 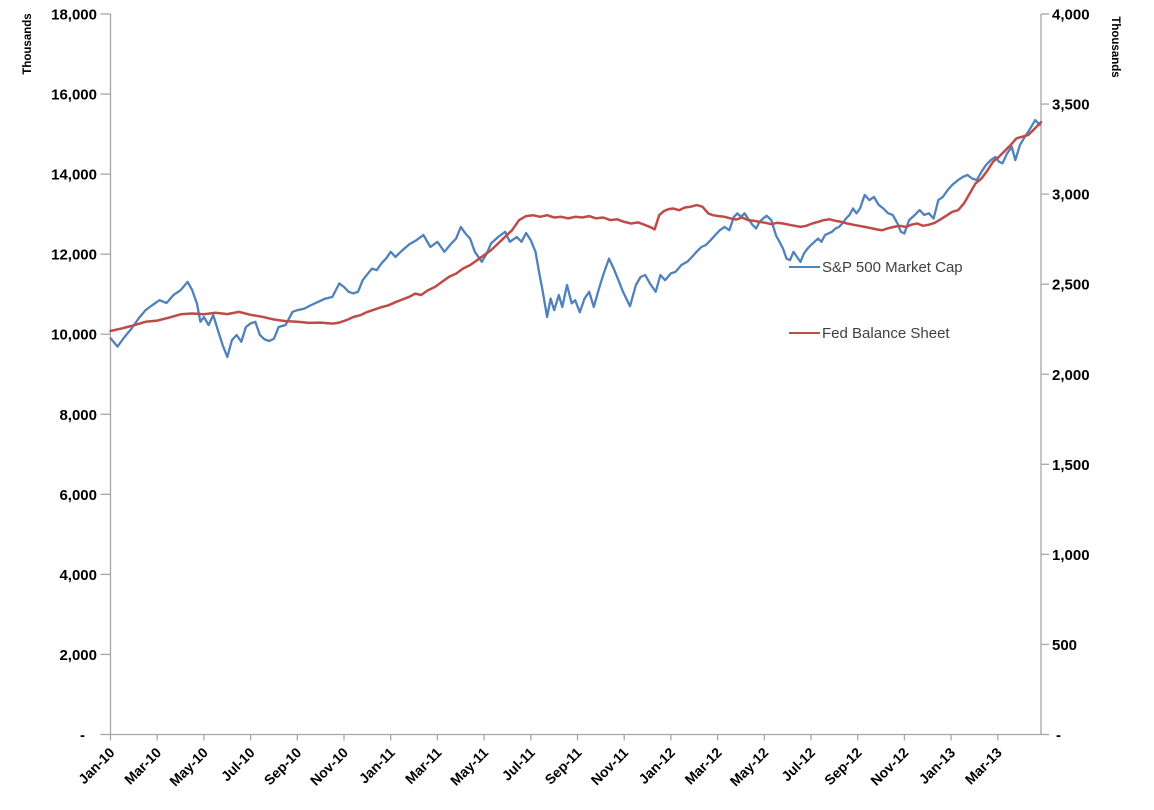 What do you see at coordinates (610, 766) in the screenshot?
I see `x-axis-tick-label: Nov-11` at bounding box center [610, 766].